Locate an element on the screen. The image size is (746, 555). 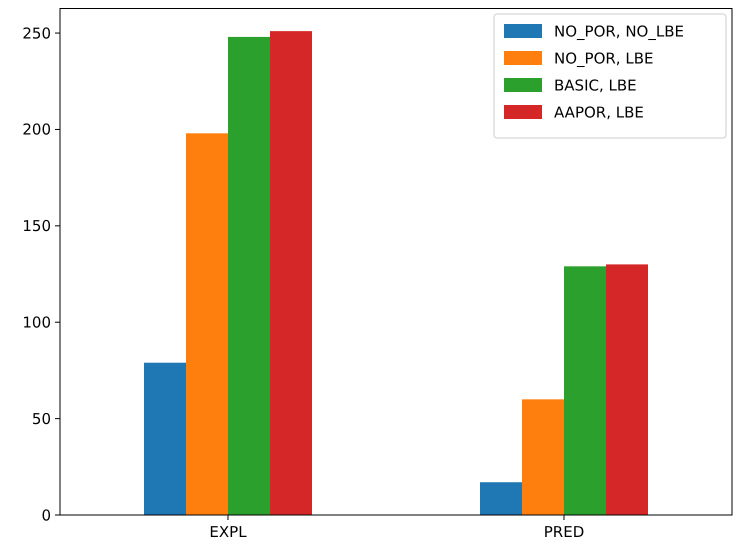
x-tick-label: PRED is located at coordinates (564, 532).